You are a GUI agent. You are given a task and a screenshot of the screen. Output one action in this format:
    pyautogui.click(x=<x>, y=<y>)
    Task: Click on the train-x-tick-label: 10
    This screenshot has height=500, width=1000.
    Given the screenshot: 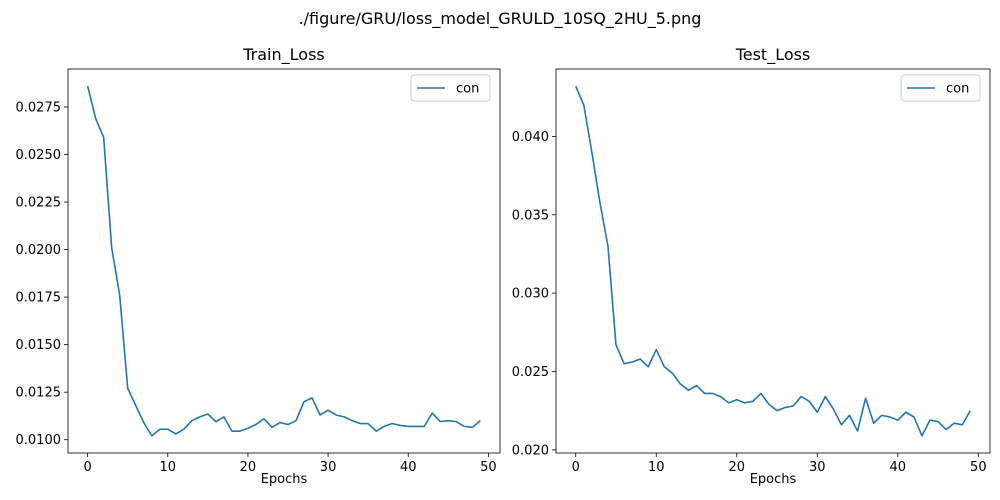 What is the action you would take?
    pyautogui.click(x=168, y=467)
    